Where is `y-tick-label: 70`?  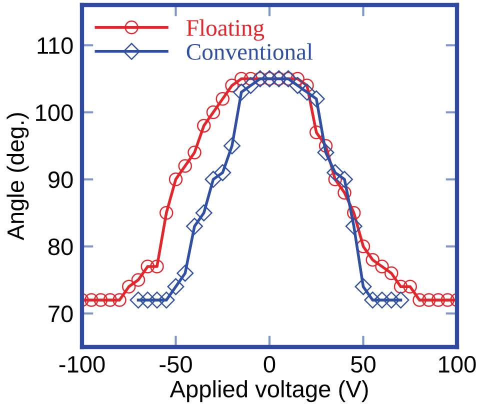 y-tick-label: 70 is located at coordinates (60, 314).